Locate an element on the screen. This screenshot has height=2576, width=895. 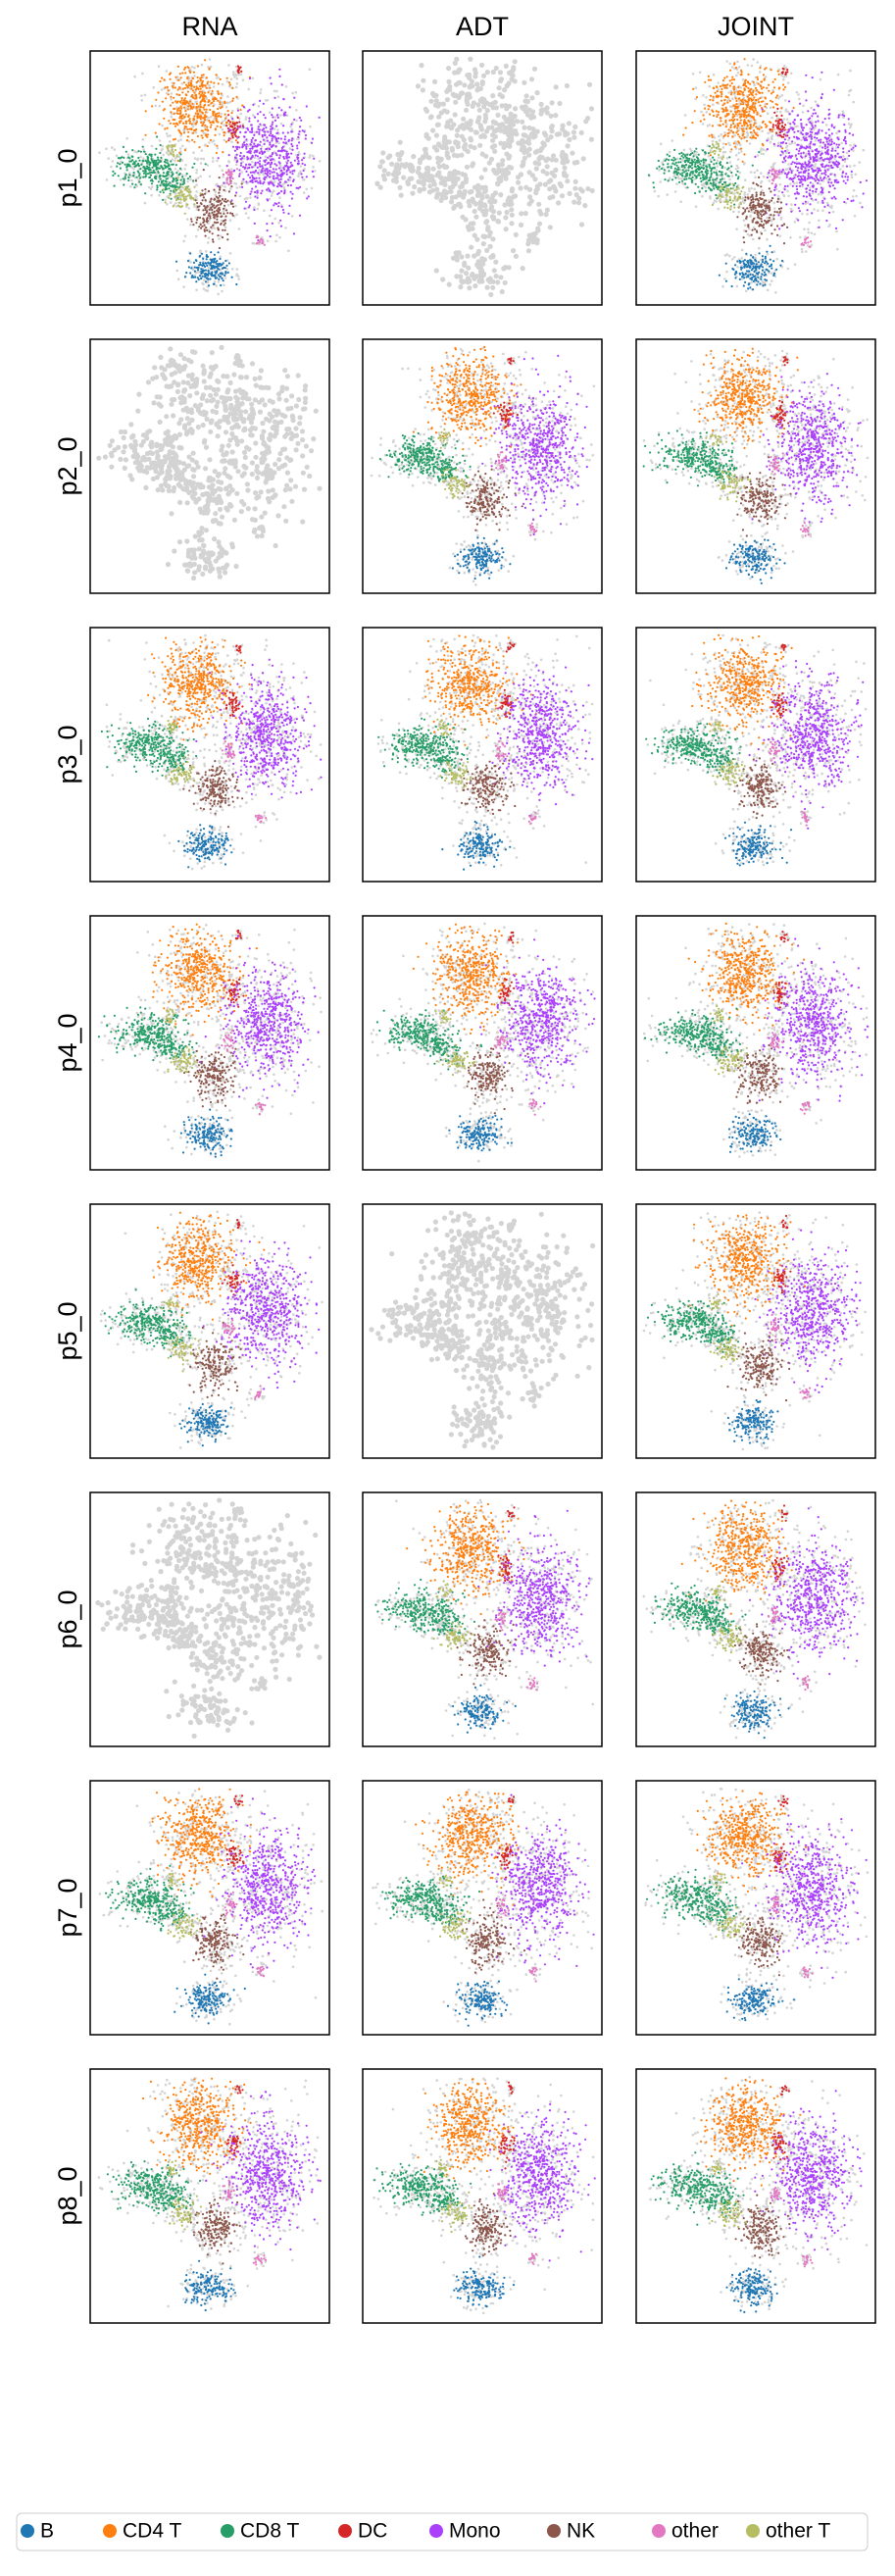
column-title: ADT is located at coordinates (482, 27).